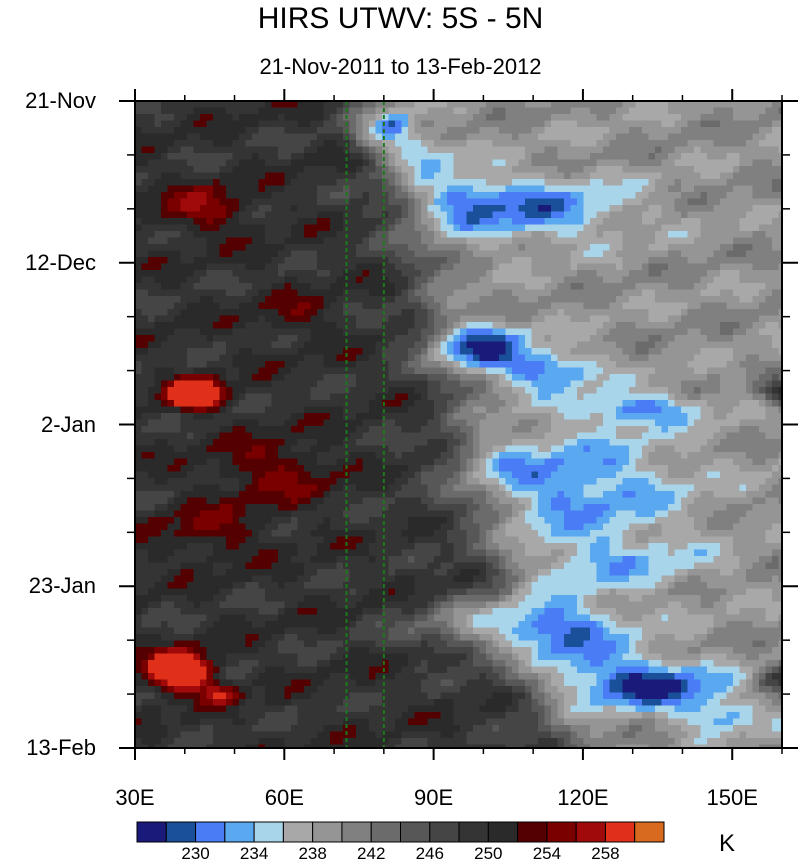  What do you see at coordinates (60, 101) in the screenshot?
I see `y-tick-label: 21-Nov` at bounding box center [60, 101].